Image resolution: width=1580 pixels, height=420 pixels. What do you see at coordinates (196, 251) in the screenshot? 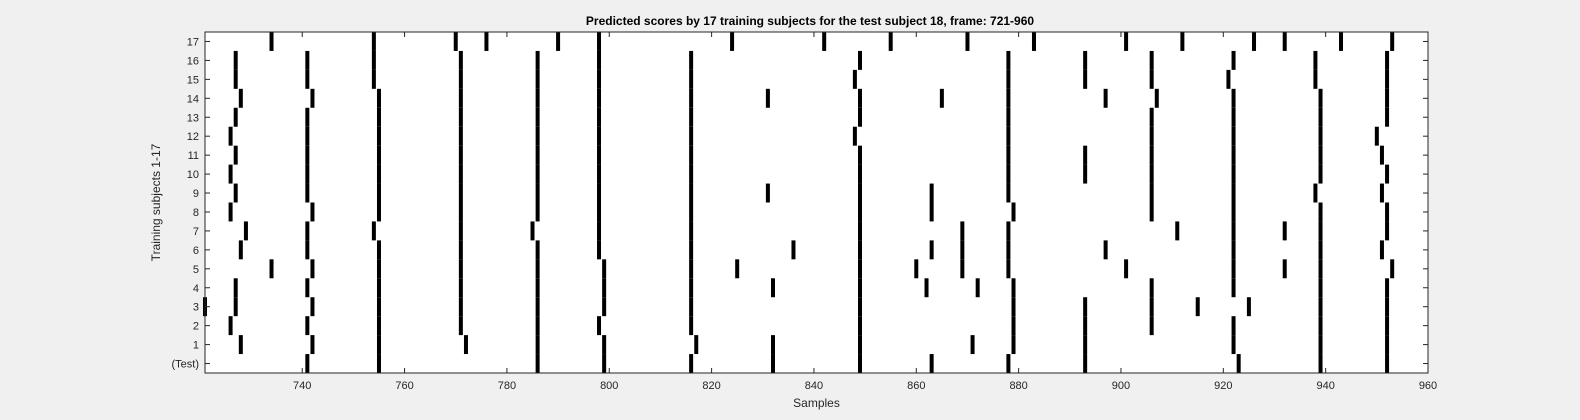
I see `y-tick-label: 6` at bounding box center [196, 251].